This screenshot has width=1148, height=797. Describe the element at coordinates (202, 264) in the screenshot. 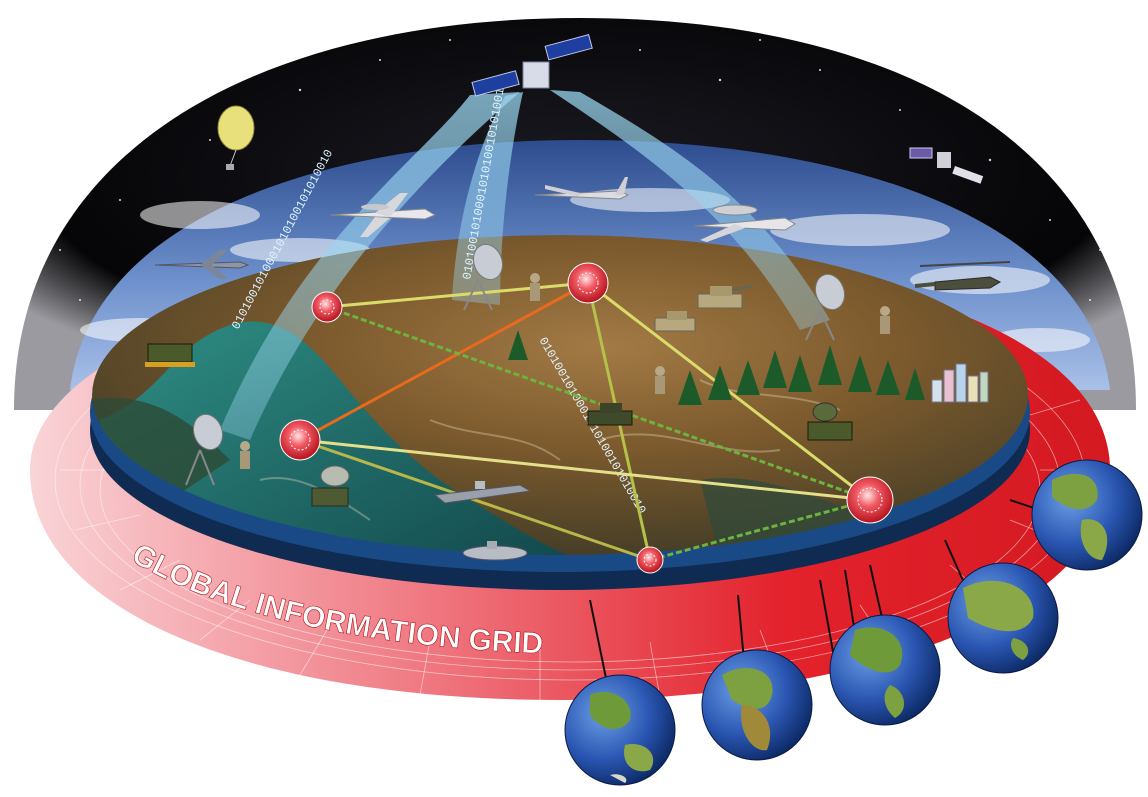

I see `fighter-jet-icon` at that location.